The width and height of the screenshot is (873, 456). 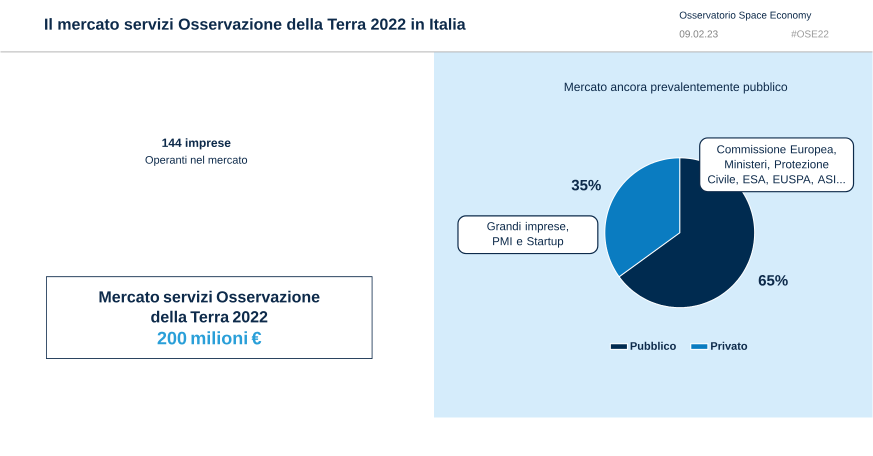 I want to click on legend-label: Pubblico, so click(x=653, y=346).